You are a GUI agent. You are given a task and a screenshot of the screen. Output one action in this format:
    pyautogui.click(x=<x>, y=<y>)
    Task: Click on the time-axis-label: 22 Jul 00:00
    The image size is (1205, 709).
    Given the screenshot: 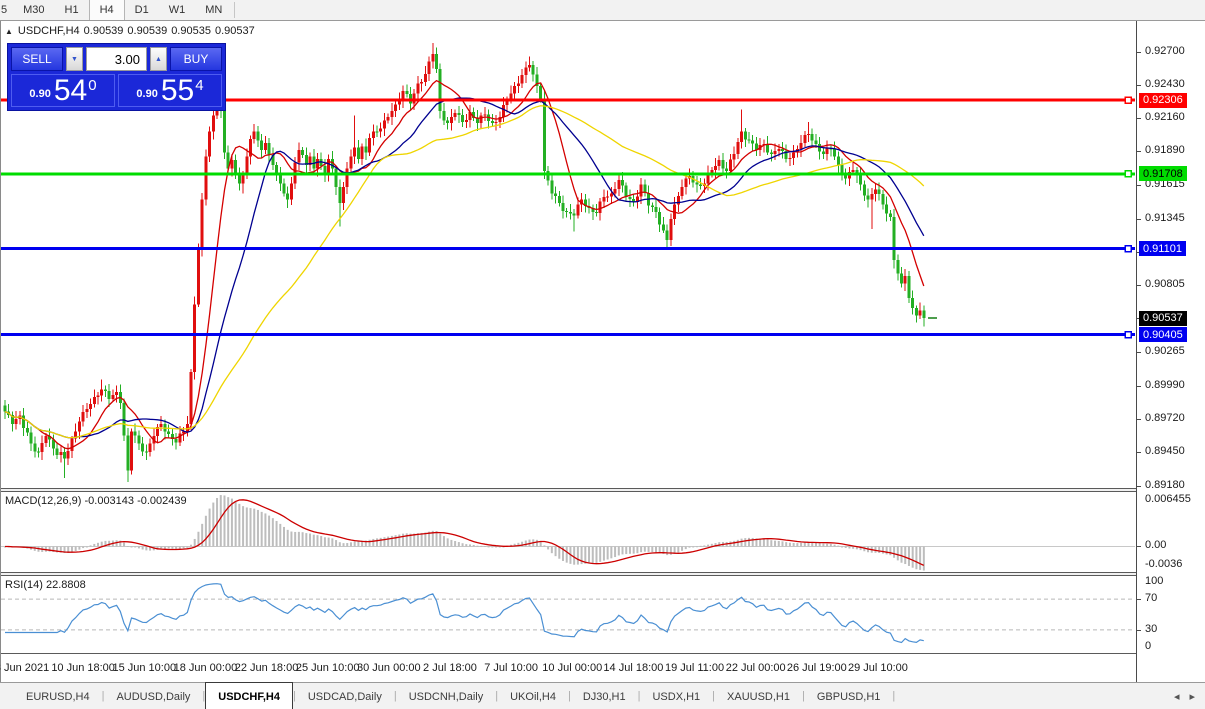 What is the action you would take?
    pyautogui.click(x=755, y=668)
    